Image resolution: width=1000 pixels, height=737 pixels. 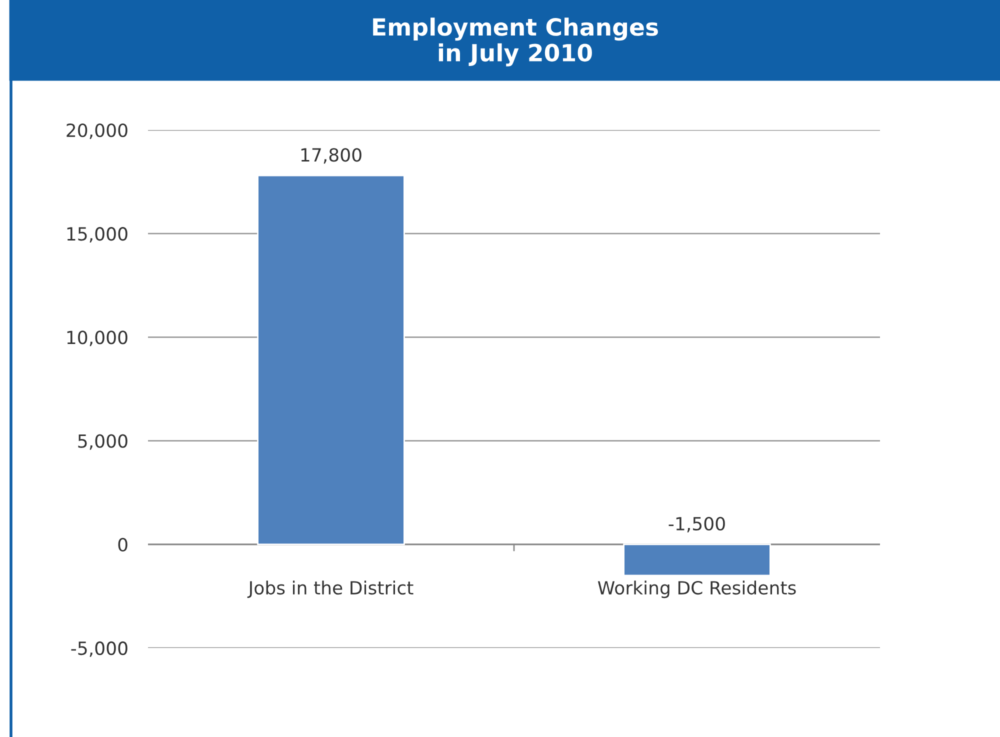 What do you see at coordinates (123, 545) in the screenshot?
I see `y-tick-label: 0` at bounding box center [123, 545].